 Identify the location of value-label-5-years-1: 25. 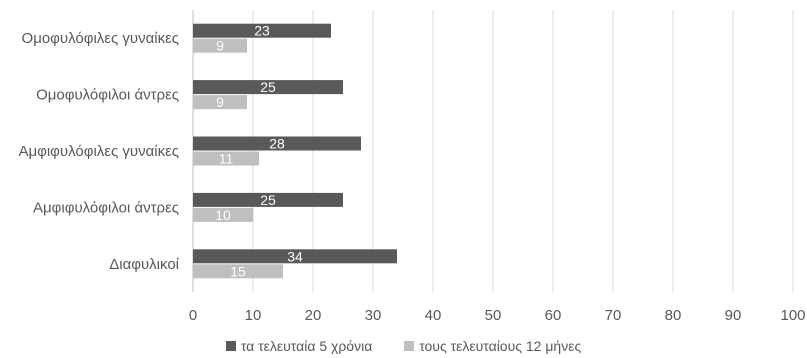
(268, 87).